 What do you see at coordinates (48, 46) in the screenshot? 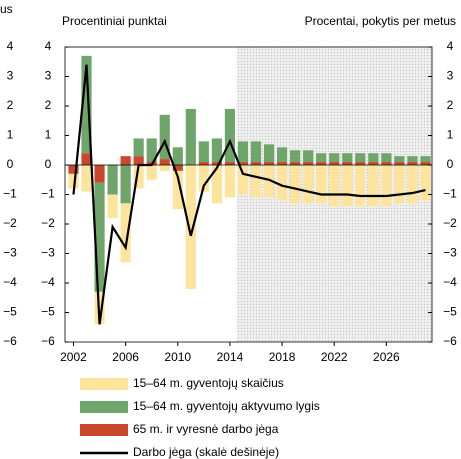
I see `y-tick-label: 4` at bounding box center [48, 46].